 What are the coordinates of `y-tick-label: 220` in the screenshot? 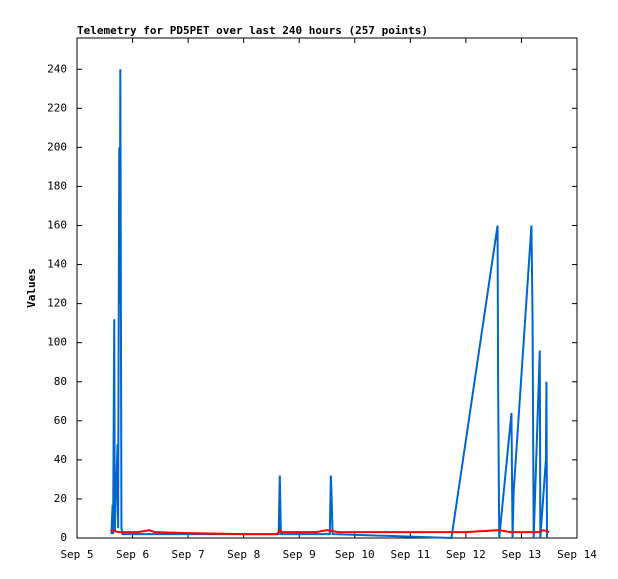 It's located at (57, 107).